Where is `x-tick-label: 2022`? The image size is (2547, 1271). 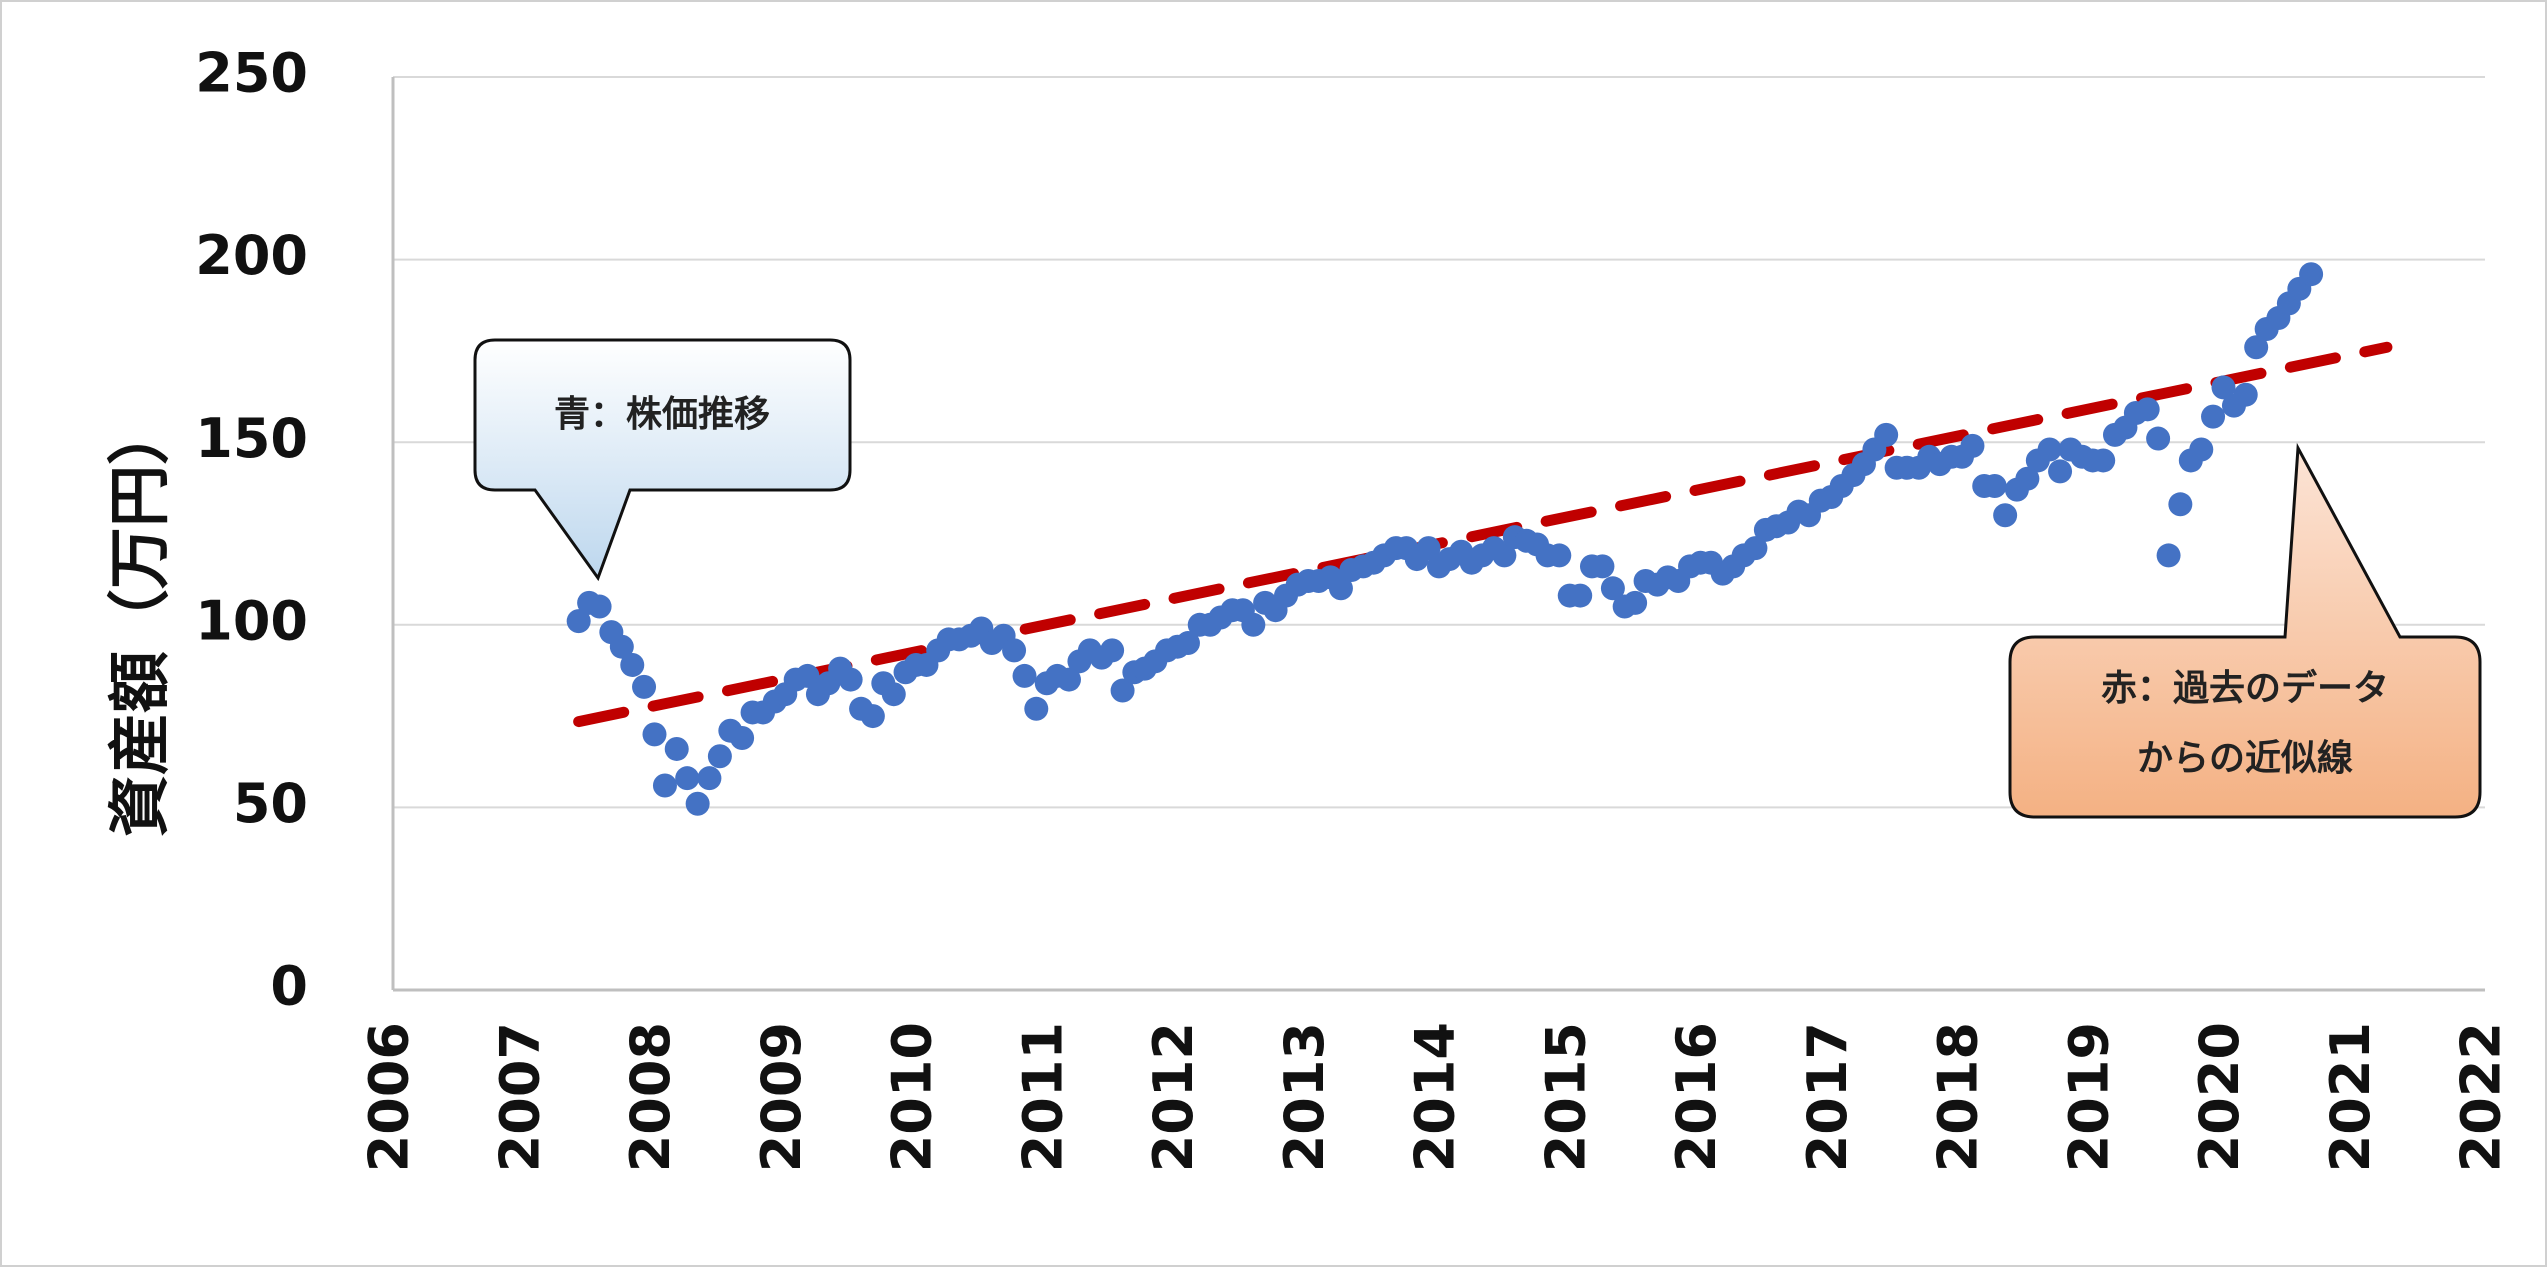 x-tick-label: 2022 is located at coordinates (2481, 1097).